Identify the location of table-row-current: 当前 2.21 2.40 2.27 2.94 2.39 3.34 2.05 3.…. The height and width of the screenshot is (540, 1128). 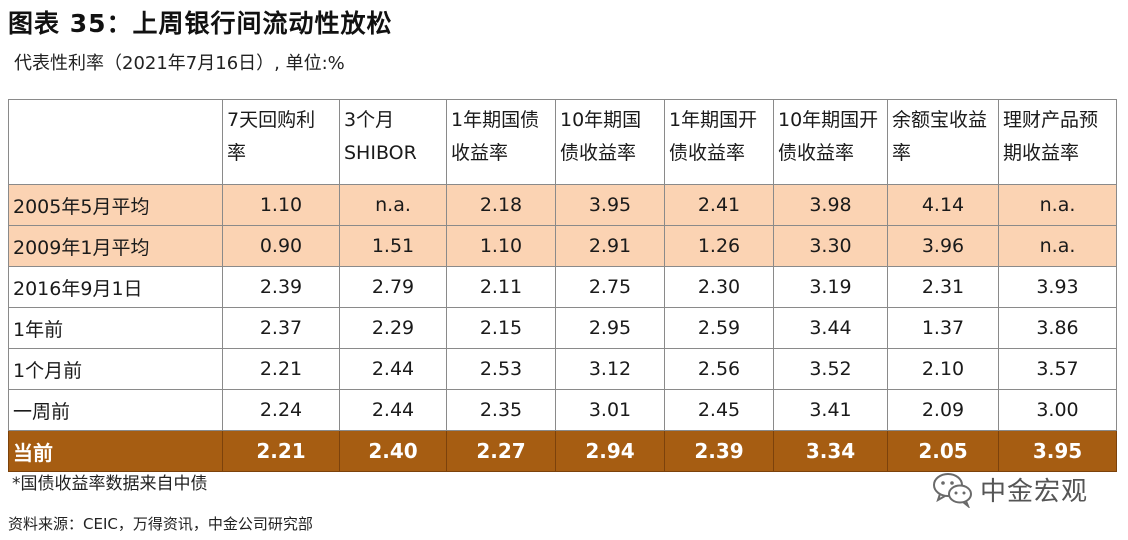
(562, 451).